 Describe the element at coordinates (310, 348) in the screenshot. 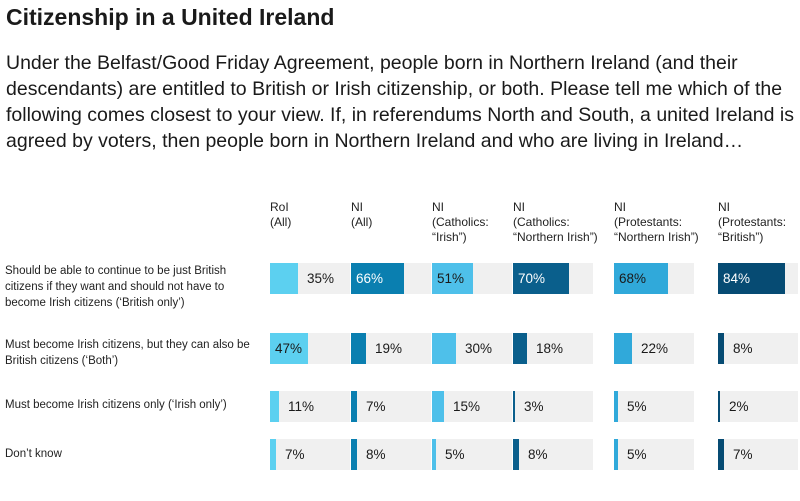

I see `bar-cell: 47%` at that location.